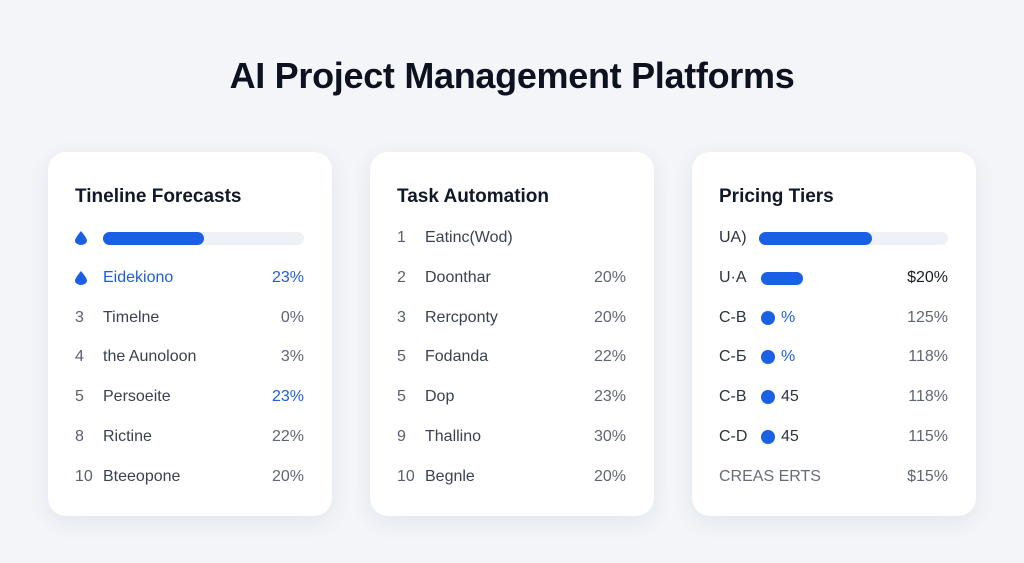 This screenshot has height=563, width=1024. Describe the element at coordinates (511, 278) in the screenshot. I see `list-item: 2 Doonthar 20%` at that location.